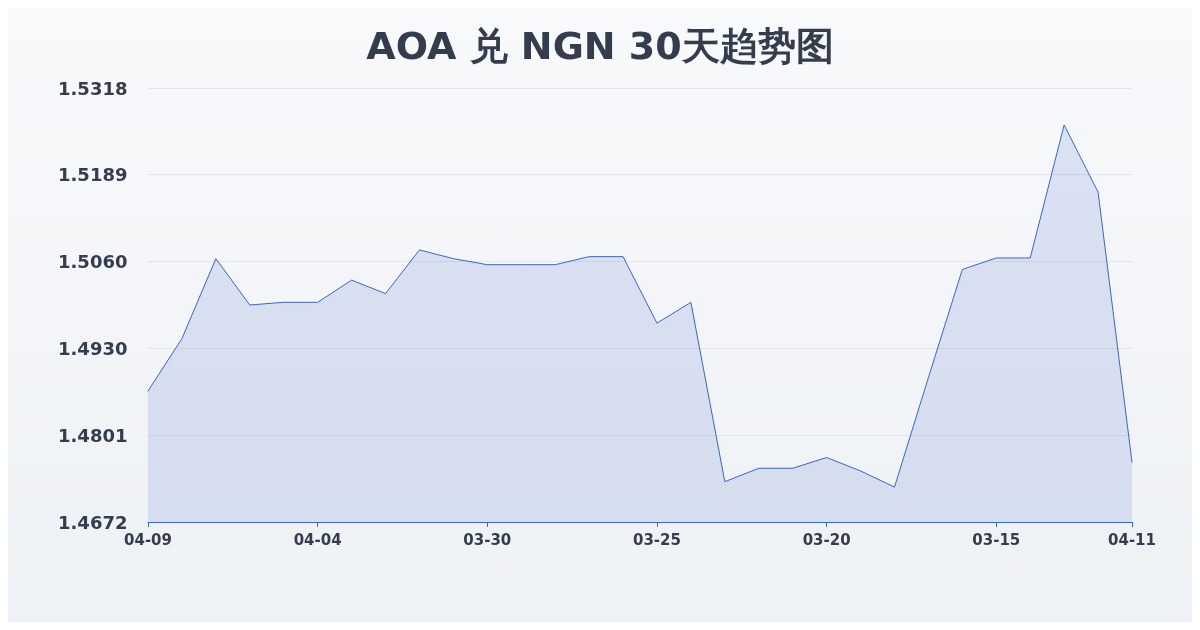 This screenshot has height=630, width=1200. I want to click on y-tick-label: 1.5189, so click(93, 175).